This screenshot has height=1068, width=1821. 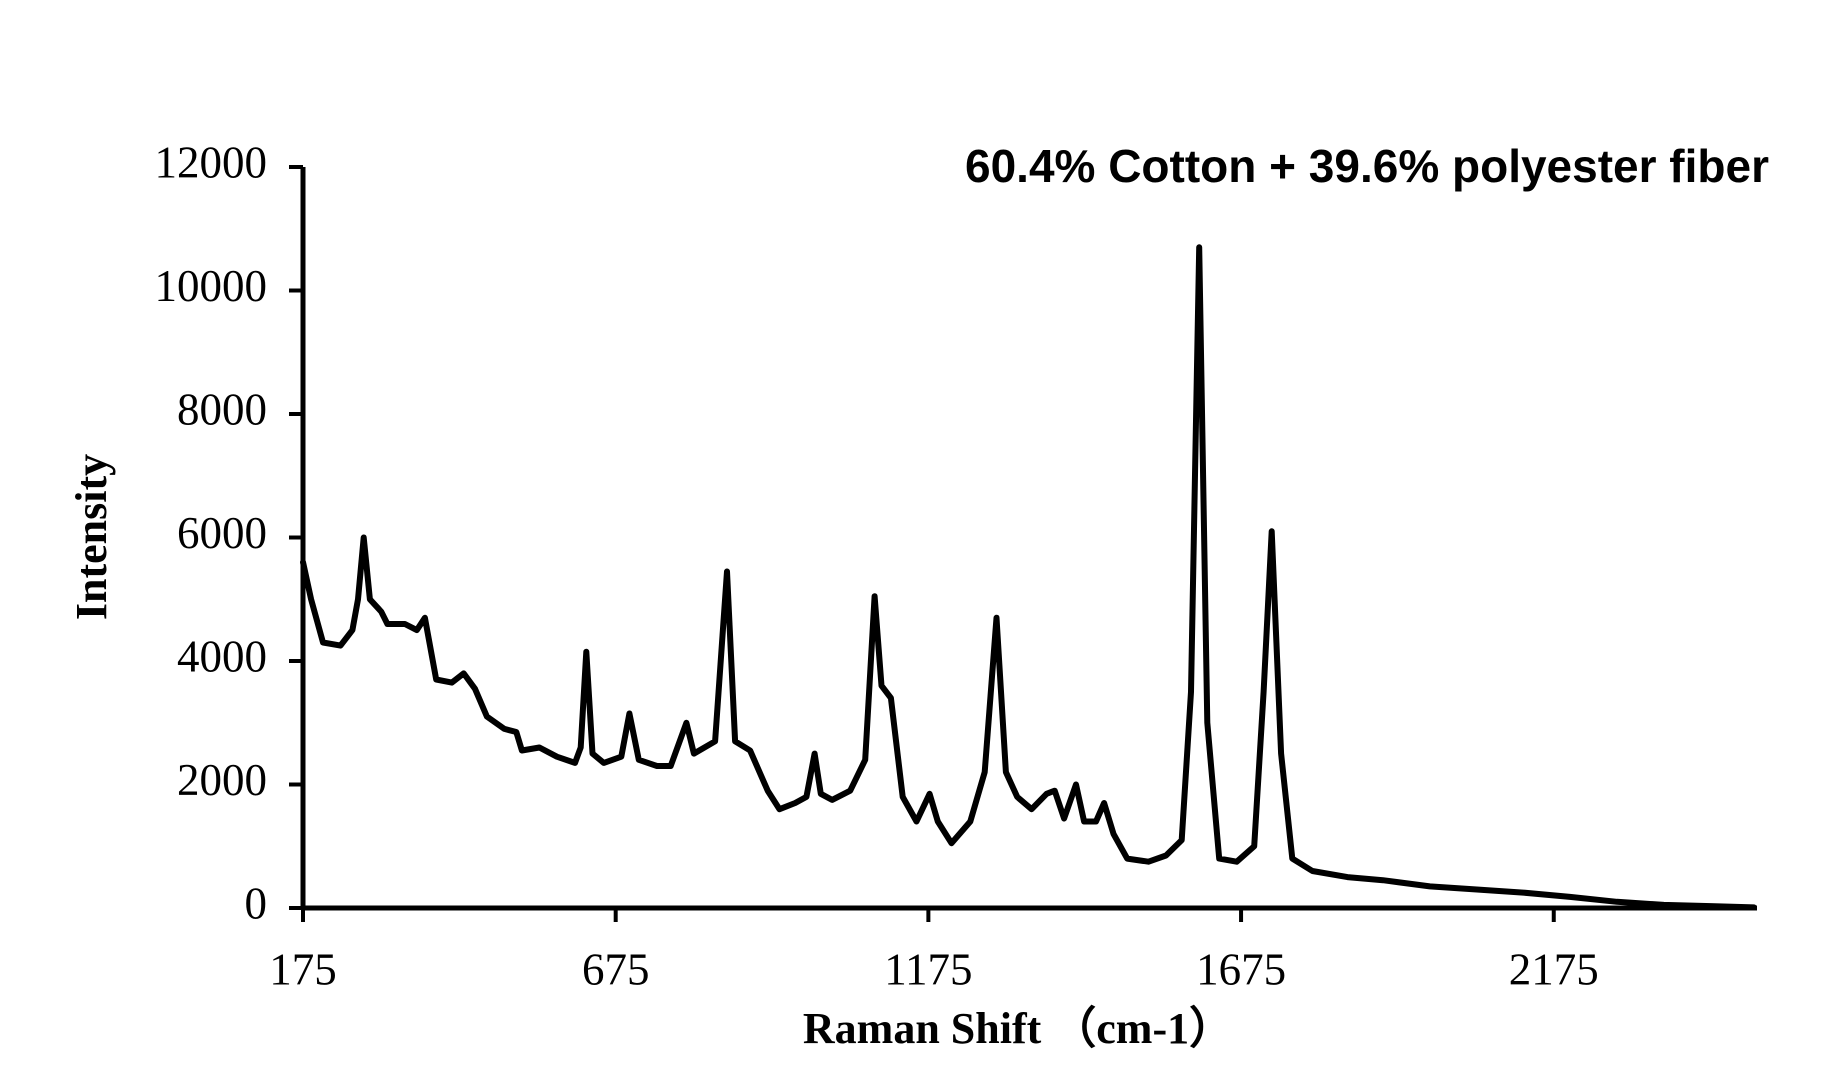 I want to click on x-tick-label: 2175, so click(x=1554, y=969).